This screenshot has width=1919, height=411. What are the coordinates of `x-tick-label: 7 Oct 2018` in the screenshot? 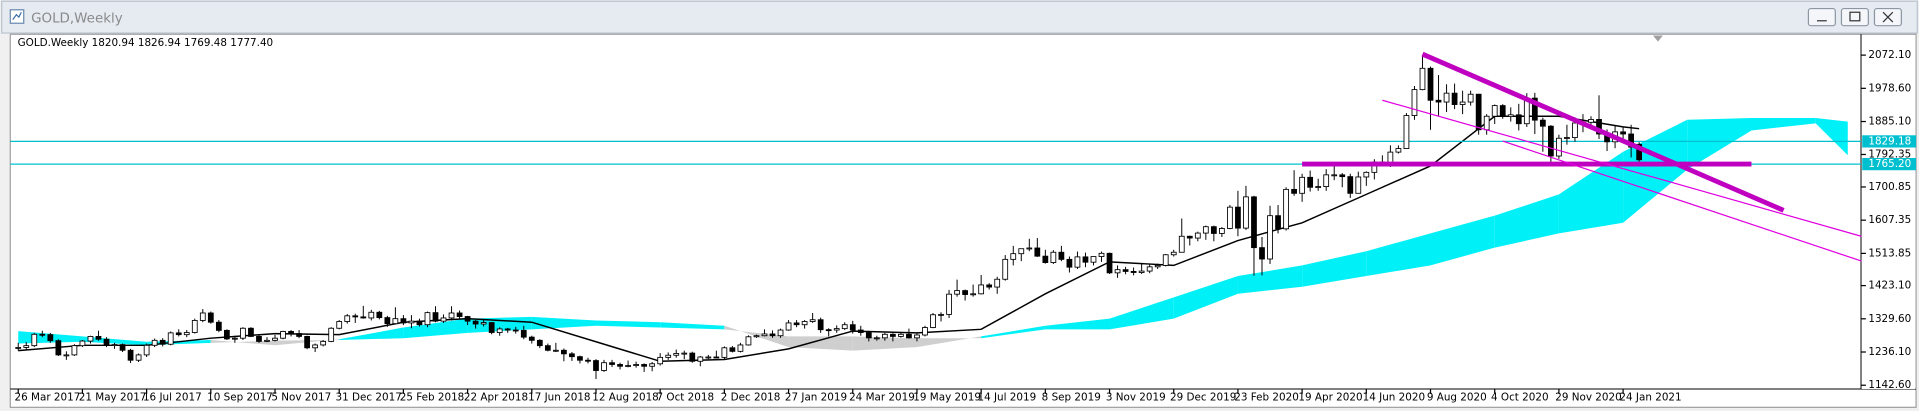 It's located at (686, 398).